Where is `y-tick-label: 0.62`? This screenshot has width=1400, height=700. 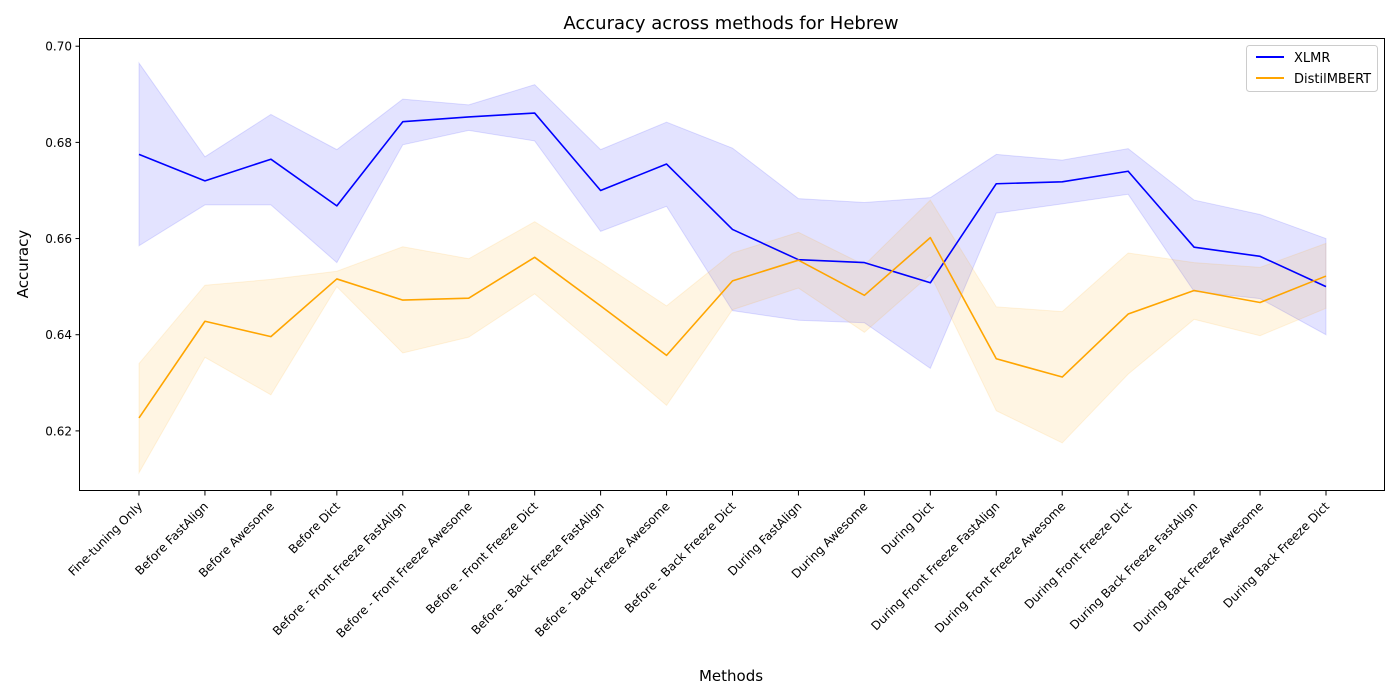
y-tick-label: 0.62 is located at coordinates (58, 431).